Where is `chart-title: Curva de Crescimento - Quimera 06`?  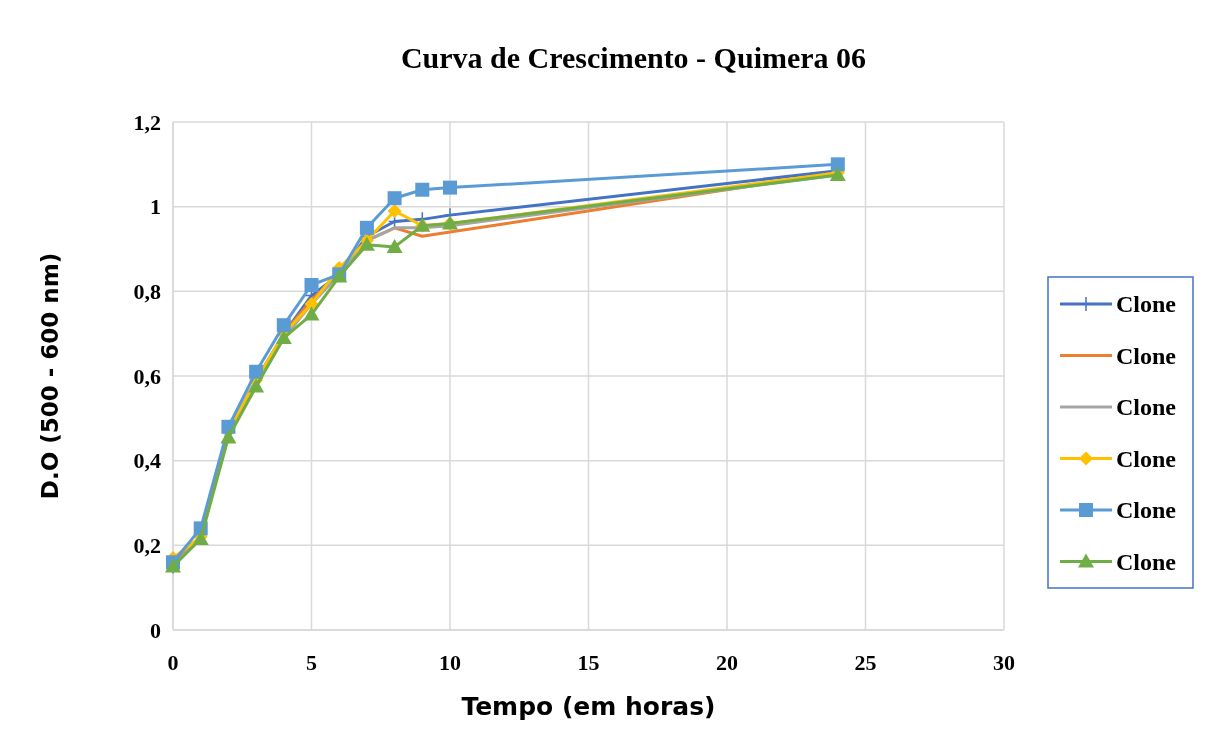 chart-title: Curva de Crescimento - Quimera 06 is located at coordinates (633, 57).